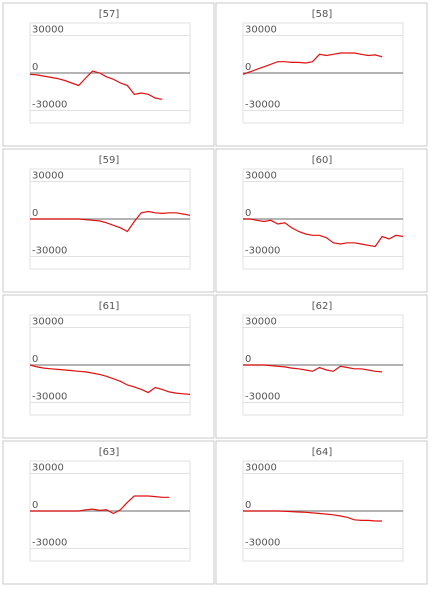 Image resolution: width=434 pixels, height=589 pixels. I want to click on chart-title: [63], so click(109, 452).